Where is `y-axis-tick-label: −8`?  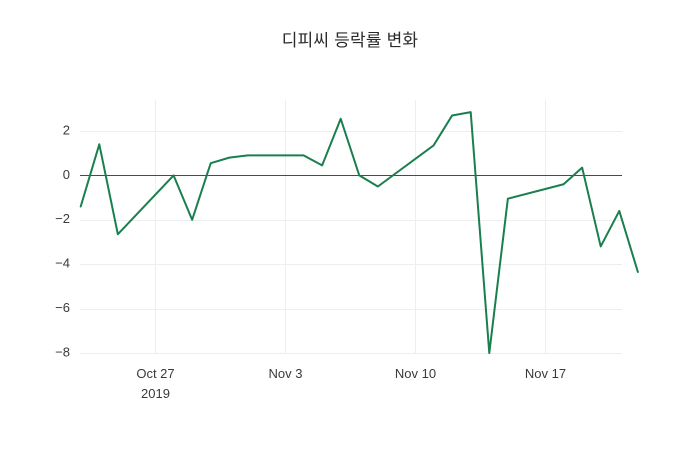 y-axis-tick-label: −8 is located at coordinates (62, 351).